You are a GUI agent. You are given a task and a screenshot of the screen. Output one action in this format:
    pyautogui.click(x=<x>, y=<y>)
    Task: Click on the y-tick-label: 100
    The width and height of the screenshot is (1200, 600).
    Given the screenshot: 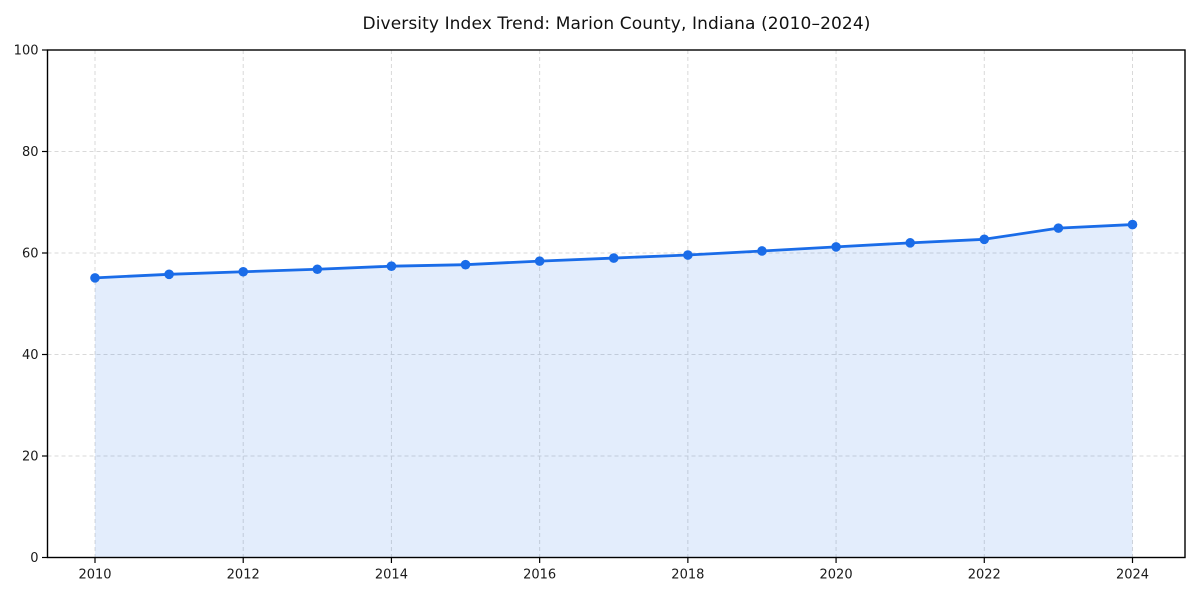 What is the action you would take?
    pyautogui.click(x=26, y=51)
    